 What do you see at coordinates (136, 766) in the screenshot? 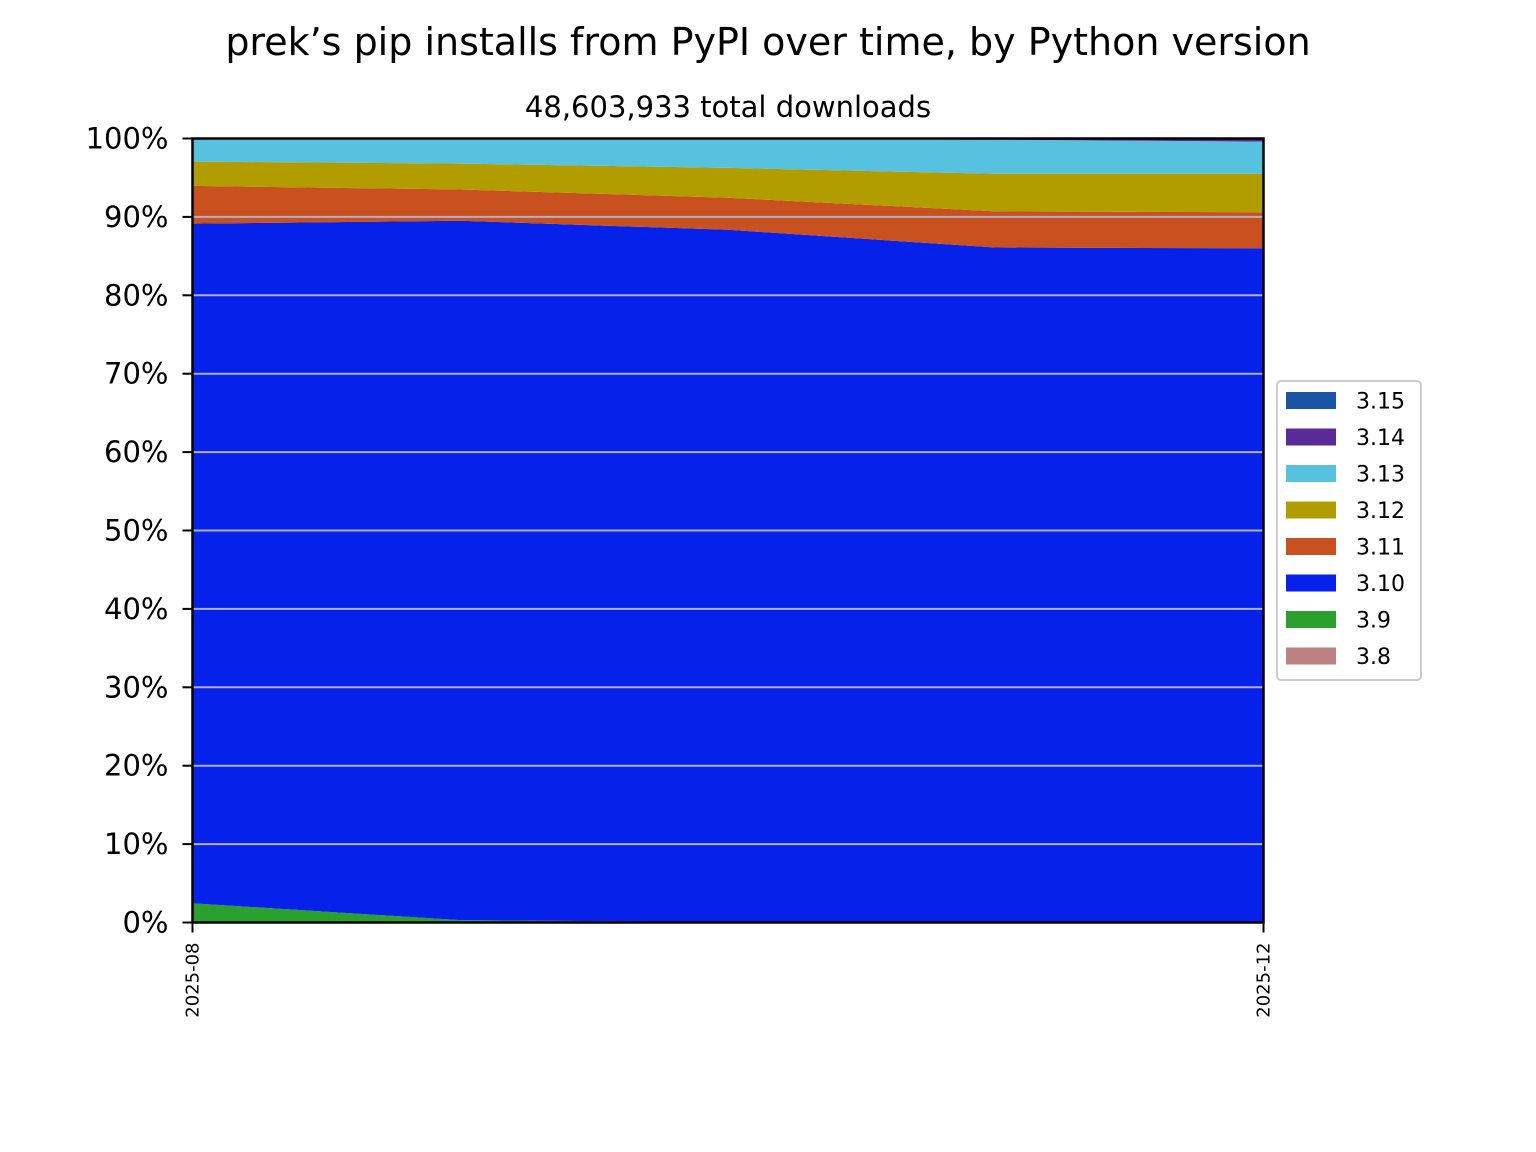
I see `y-tick-label: 20%` at bounding box center [136, 766].